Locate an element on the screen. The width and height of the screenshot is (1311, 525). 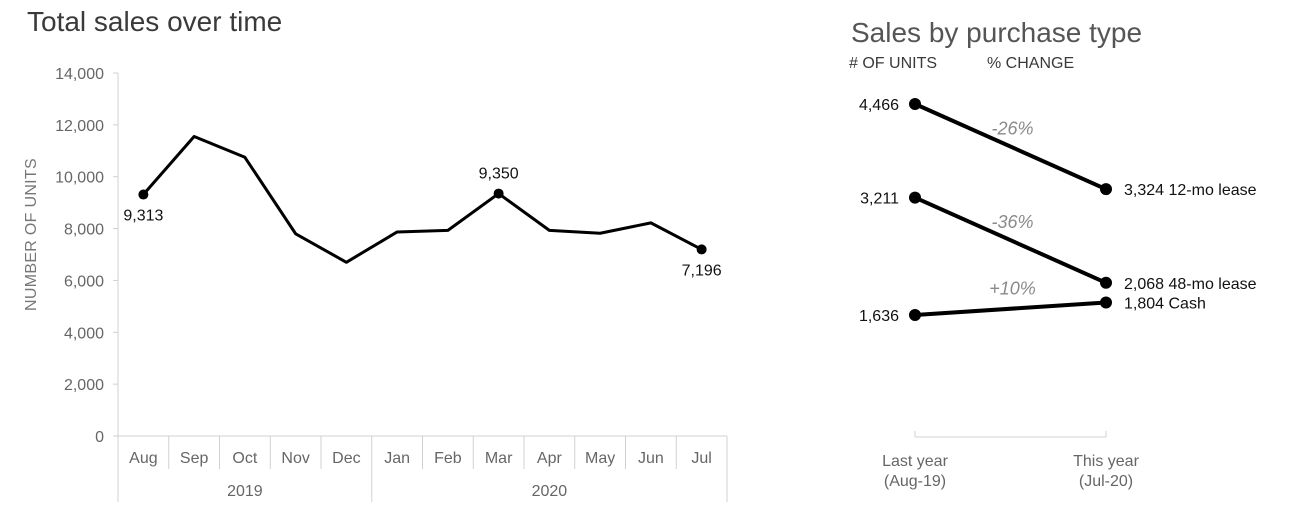
x-tick-label: Apr is located at coordinates (550, 458).